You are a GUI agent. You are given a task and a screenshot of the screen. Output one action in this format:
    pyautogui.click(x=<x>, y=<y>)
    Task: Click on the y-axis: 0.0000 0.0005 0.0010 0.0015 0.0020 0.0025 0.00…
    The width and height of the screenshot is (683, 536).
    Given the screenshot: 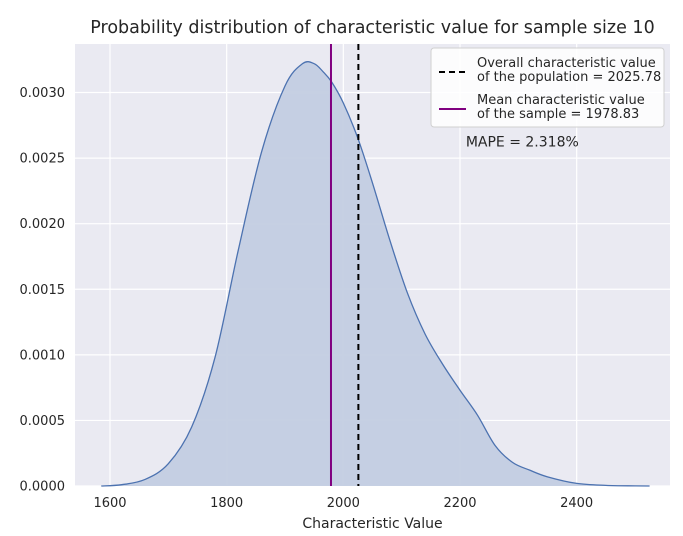 What is the action you would take?
    pyautogui.click(x=43, y=290)
    